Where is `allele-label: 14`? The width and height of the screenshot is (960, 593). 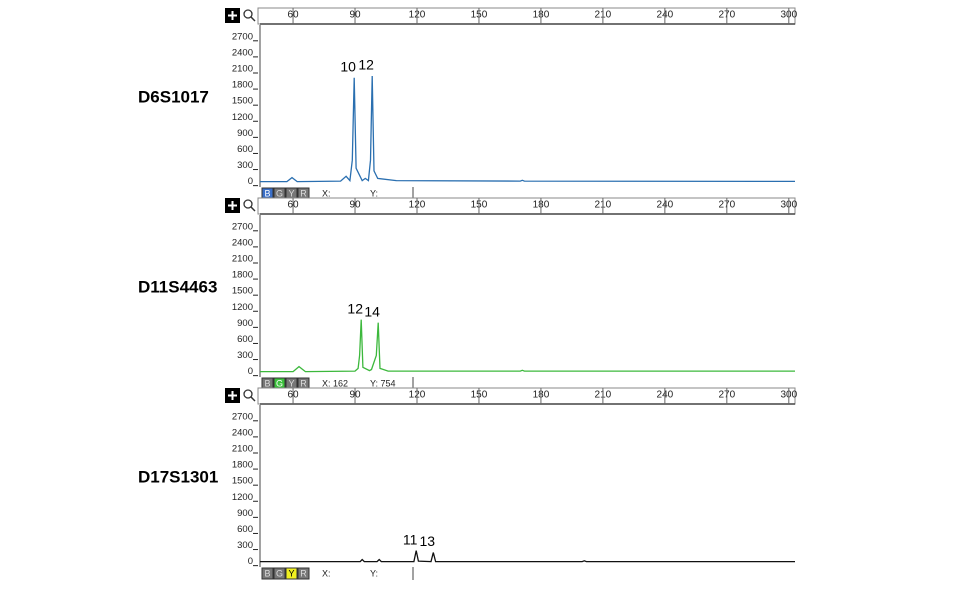
allele-label: 14 is located at coordinates (372, 311).